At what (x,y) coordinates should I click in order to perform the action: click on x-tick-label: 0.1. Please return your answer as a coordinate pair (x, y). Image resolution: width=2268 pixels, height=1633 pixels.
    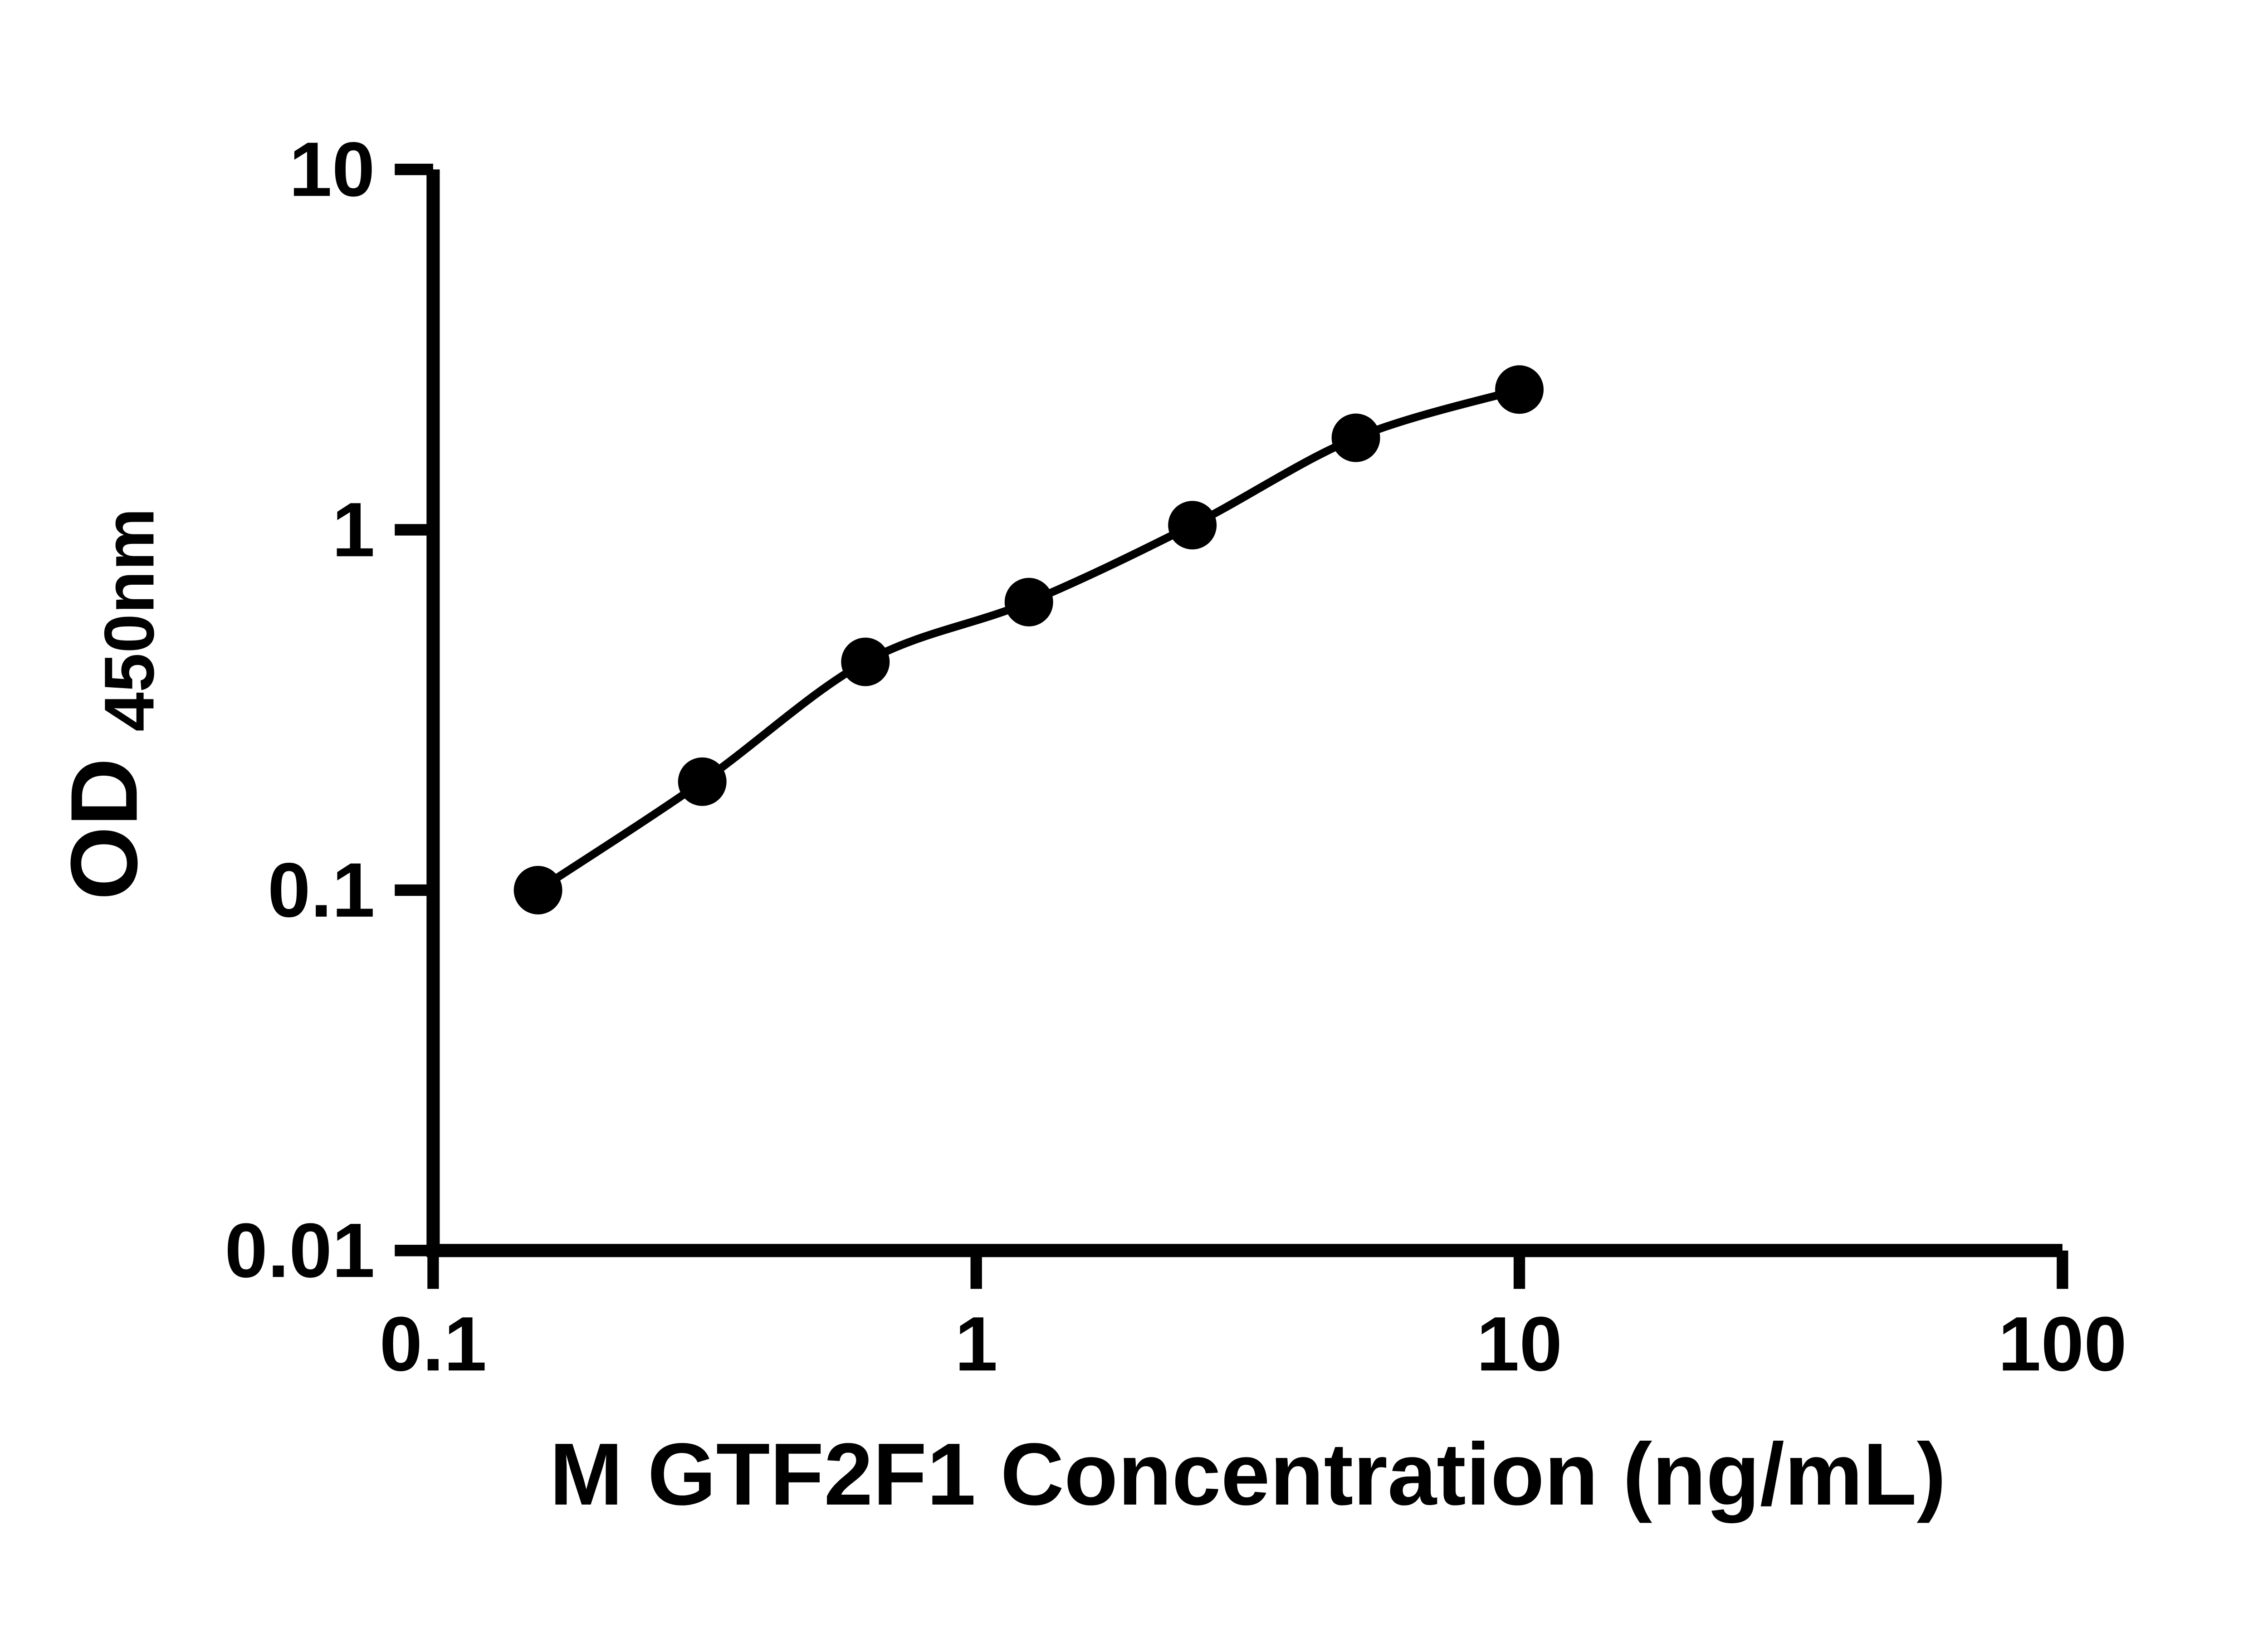
    Looking at the image, I should click on (434, 1344).